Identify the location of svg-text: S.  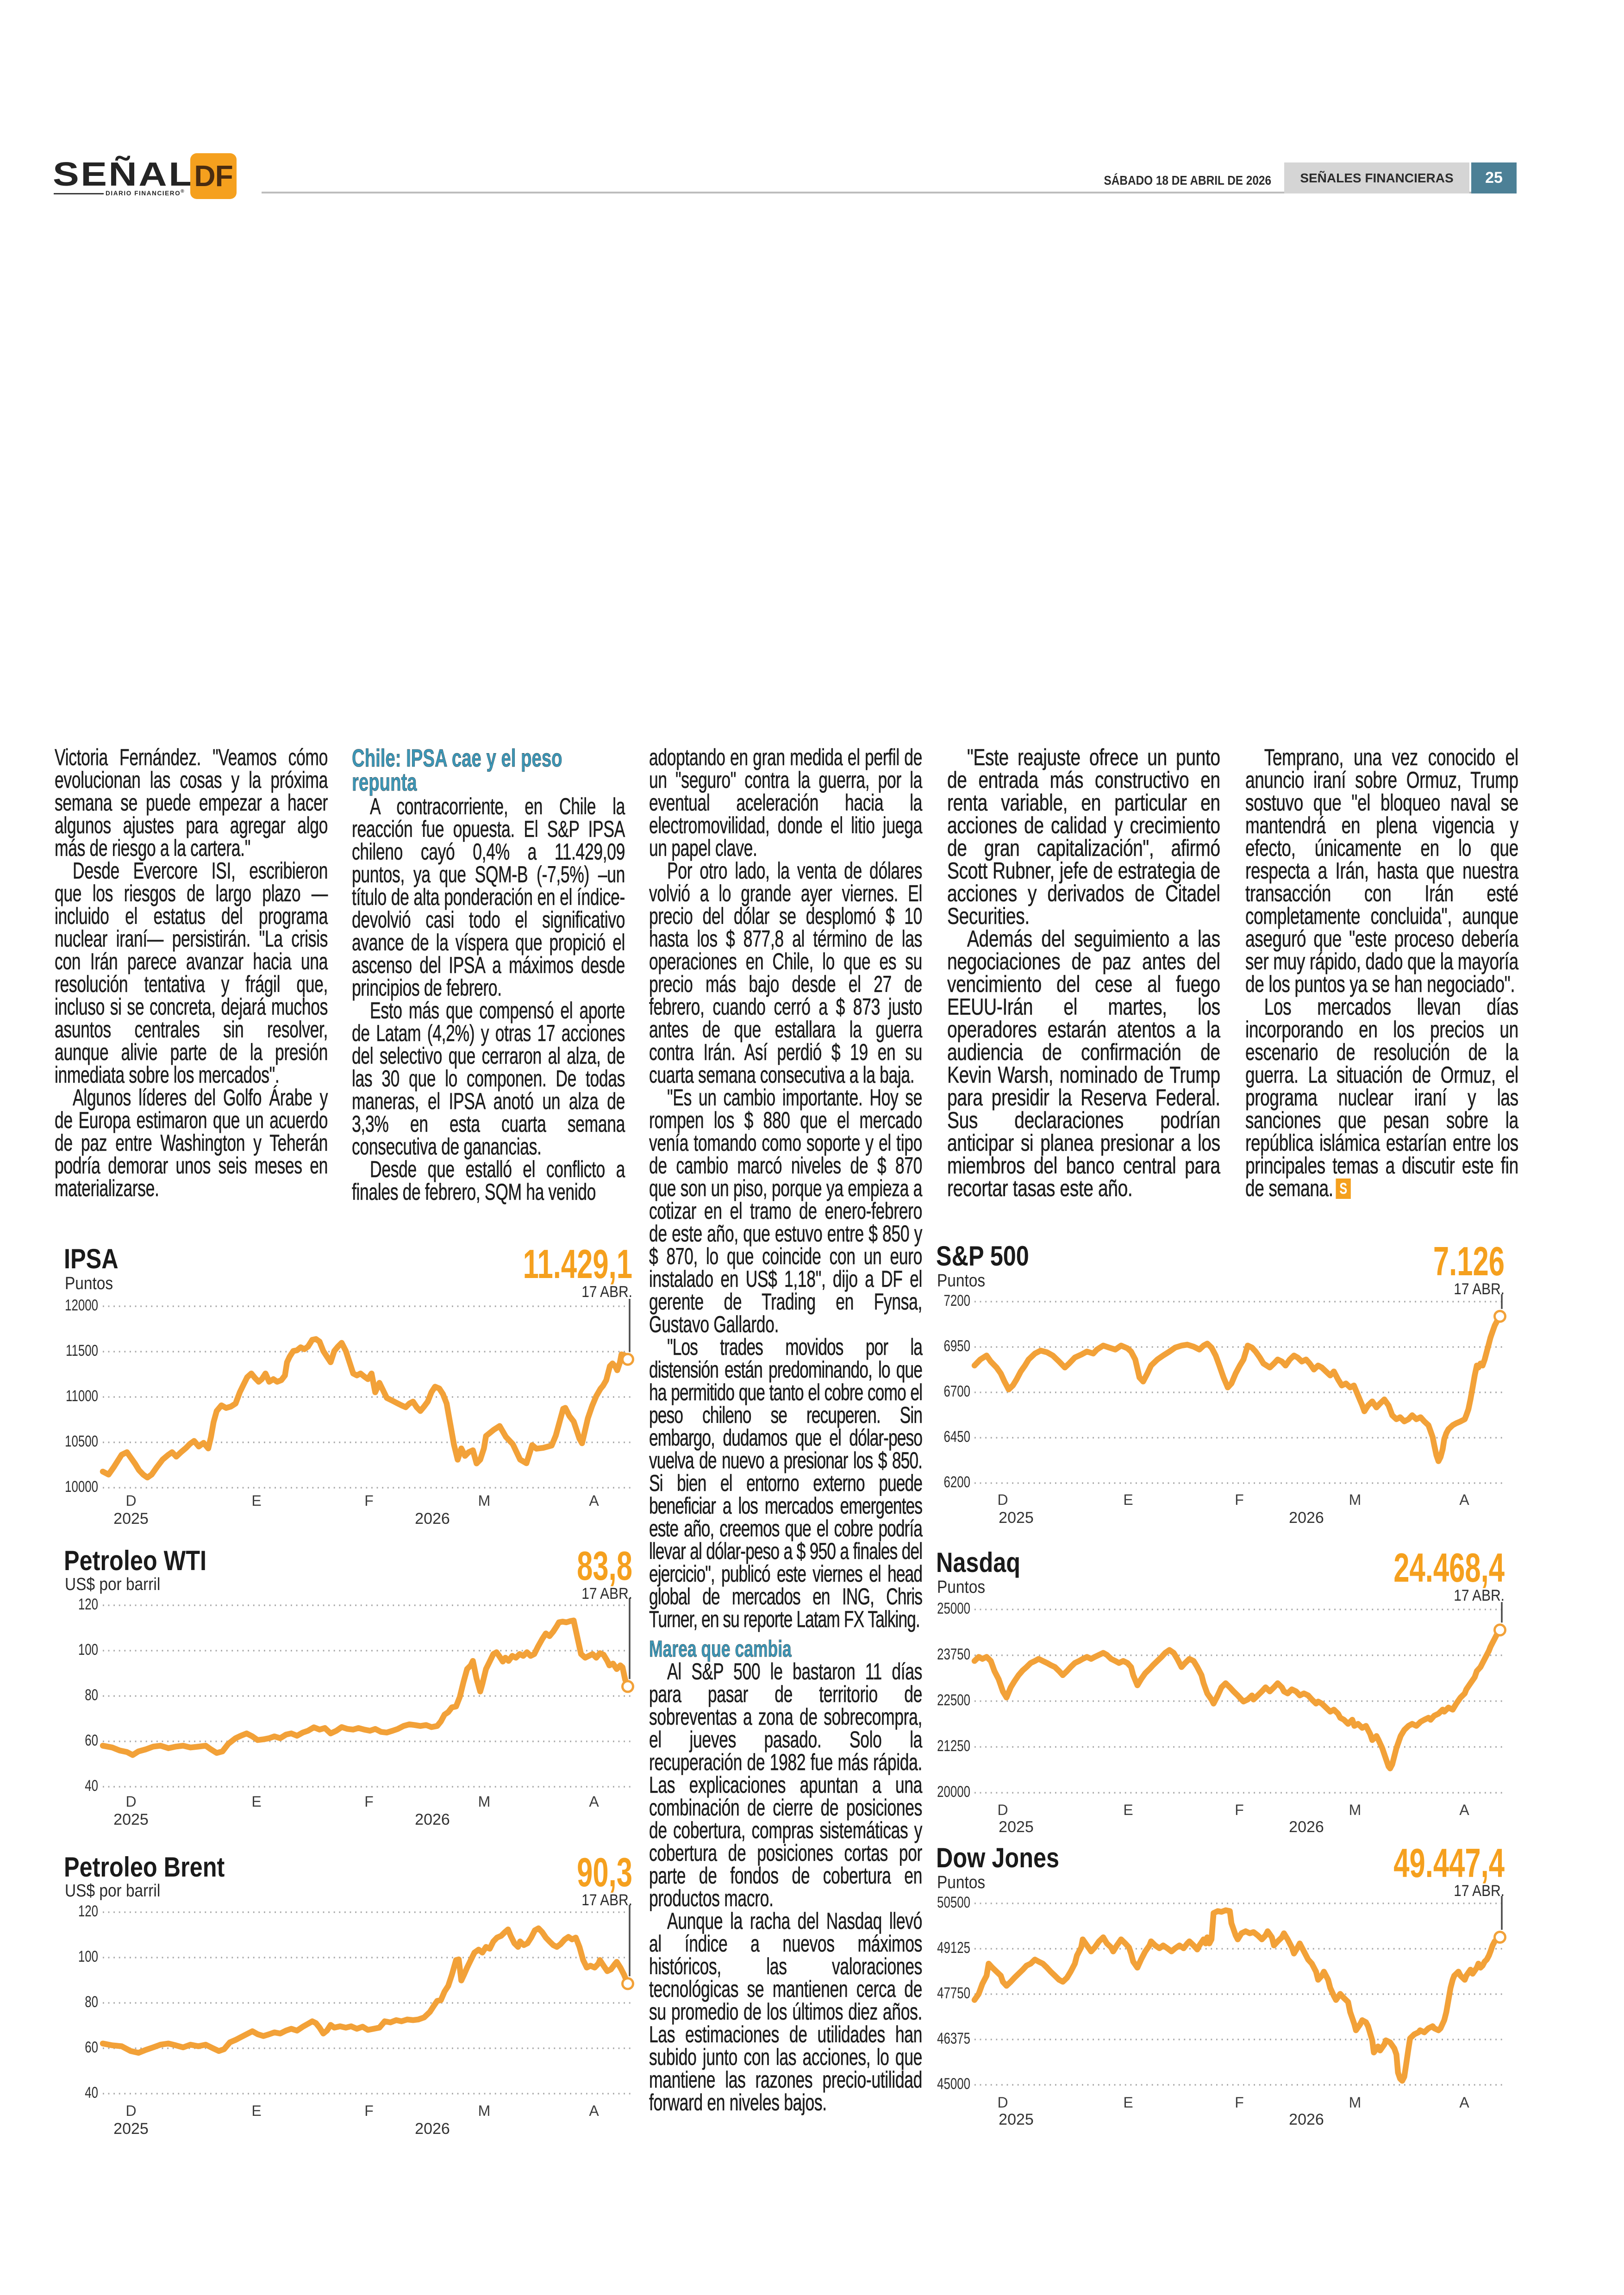
(1343, 1188).